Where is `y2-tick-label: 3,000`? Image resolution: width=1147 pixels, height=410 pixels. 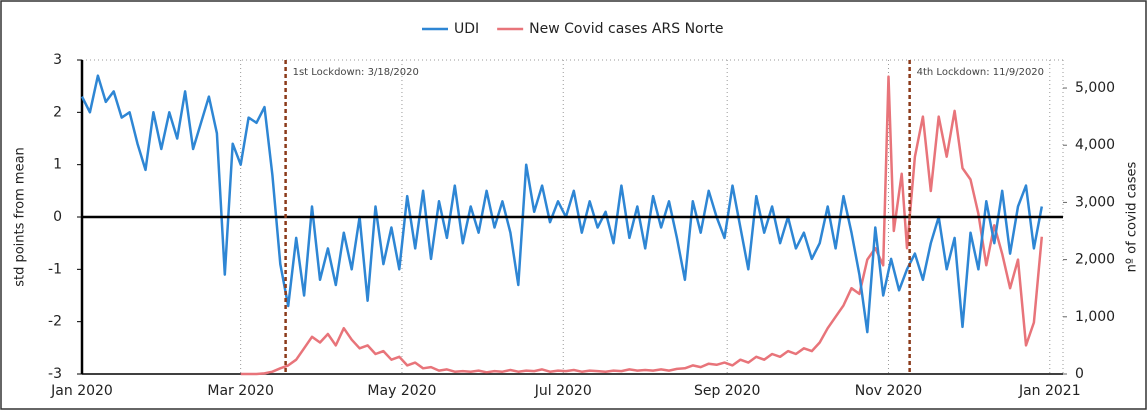 y2-tick-label: 3,000 is located at coordinates (1095, 202).